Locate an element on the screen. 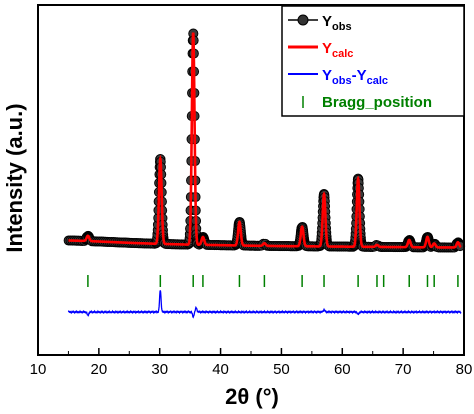 The height and width of the screenshot is (414, 474). x-tick-label: 70 is located at coordinates (403, 369).